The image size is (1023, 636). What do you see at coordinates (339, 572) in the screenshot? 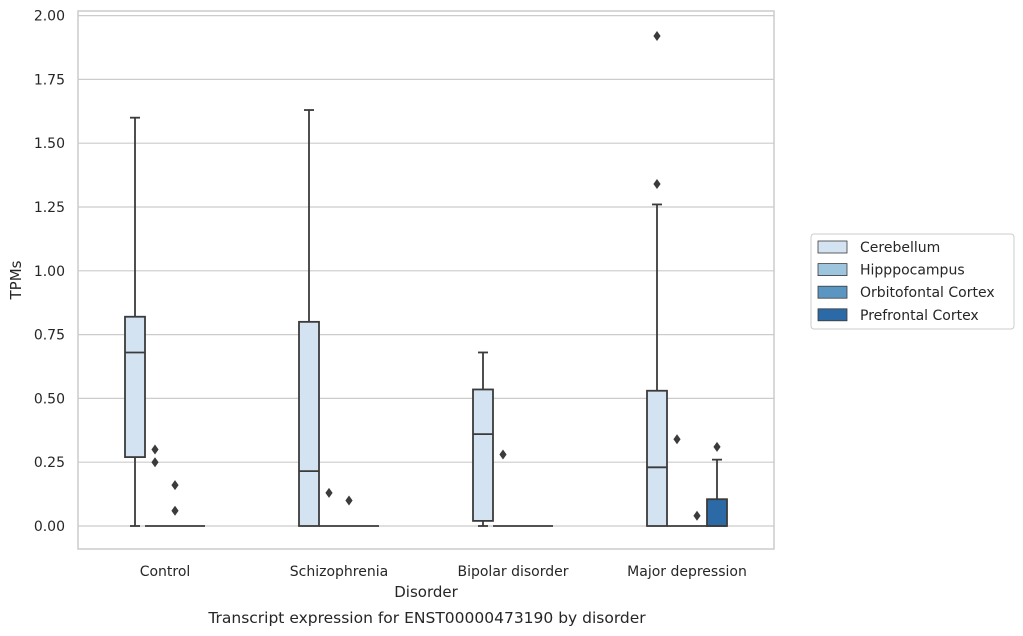
I see `x-tick-label: Schizophrenia` at bounding box center [339, 572].